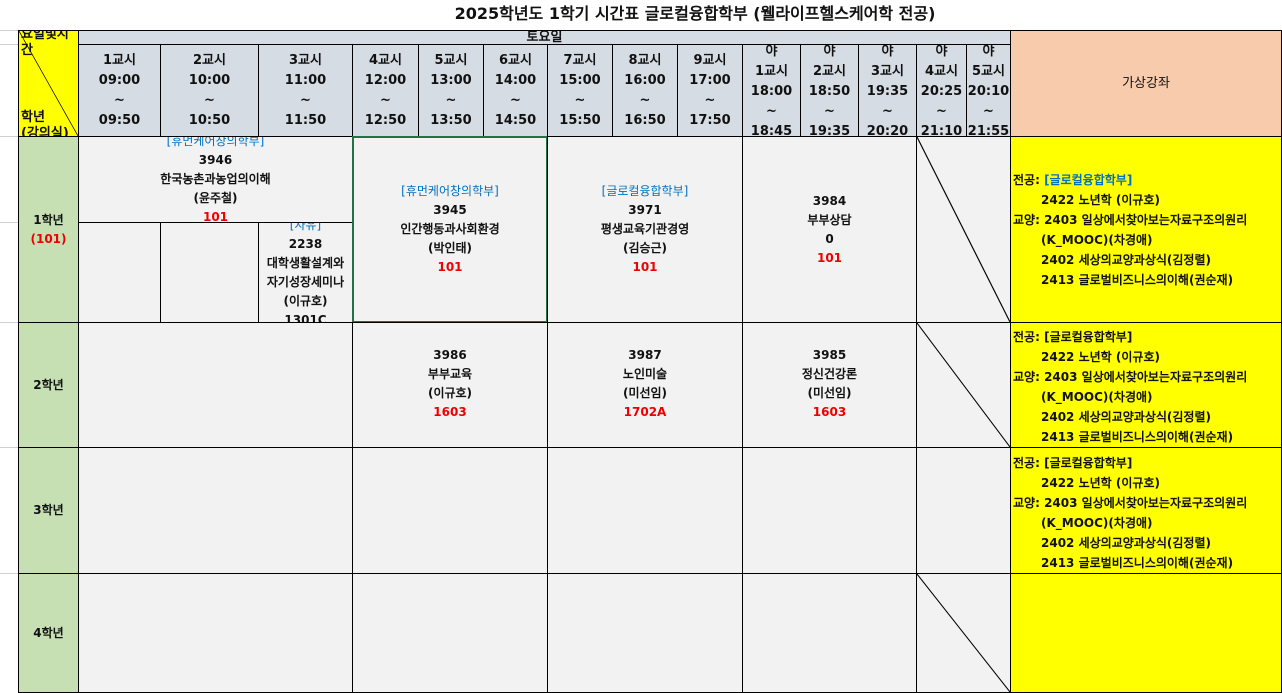 The image size is (1282, 693). Describe the element at coordinates (515, 80) in the screenshot. I see `period-t1: 14:00` at that location.